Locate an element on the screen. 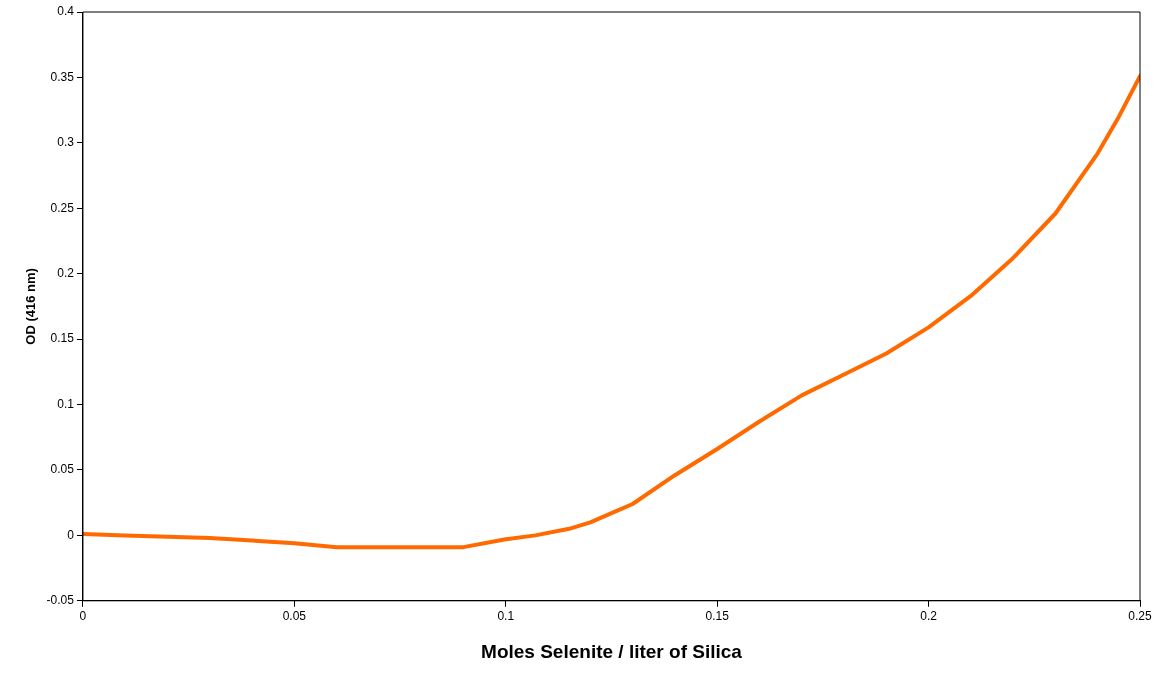 This screenshot has height=676, width=1155. y-tick-label: 0 is located at coordinates (71, 534).